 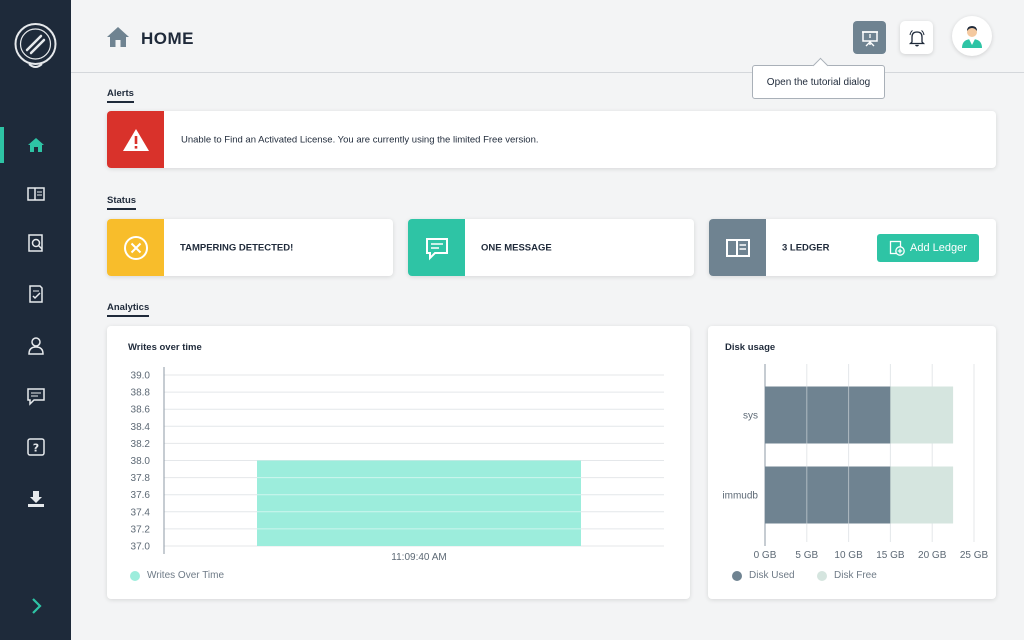 What do you see at coordinates (141, 495) in the screenshot?
I see `y-tick-label: 37.6` at bounding box center [141, 495].